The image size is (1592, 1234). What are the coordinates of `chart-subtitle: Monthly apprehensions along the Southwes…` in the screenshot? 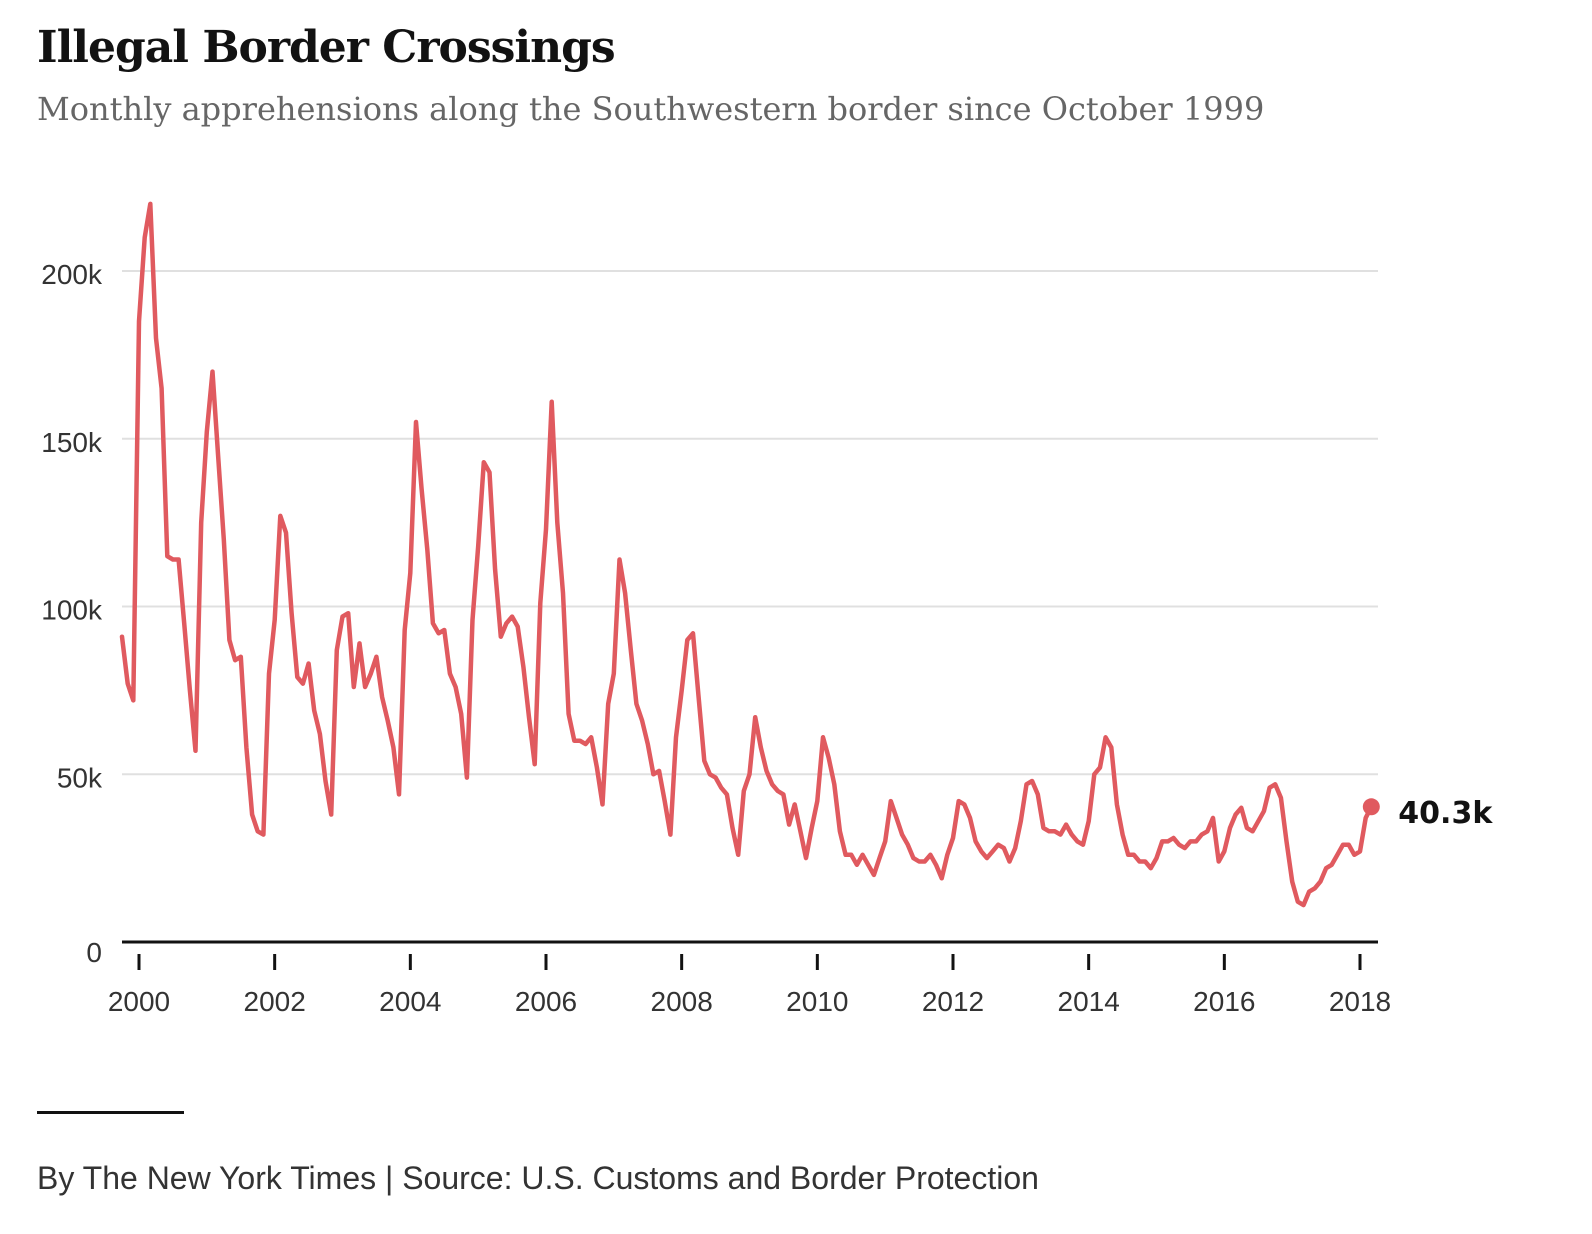 It's located at (651, 109).